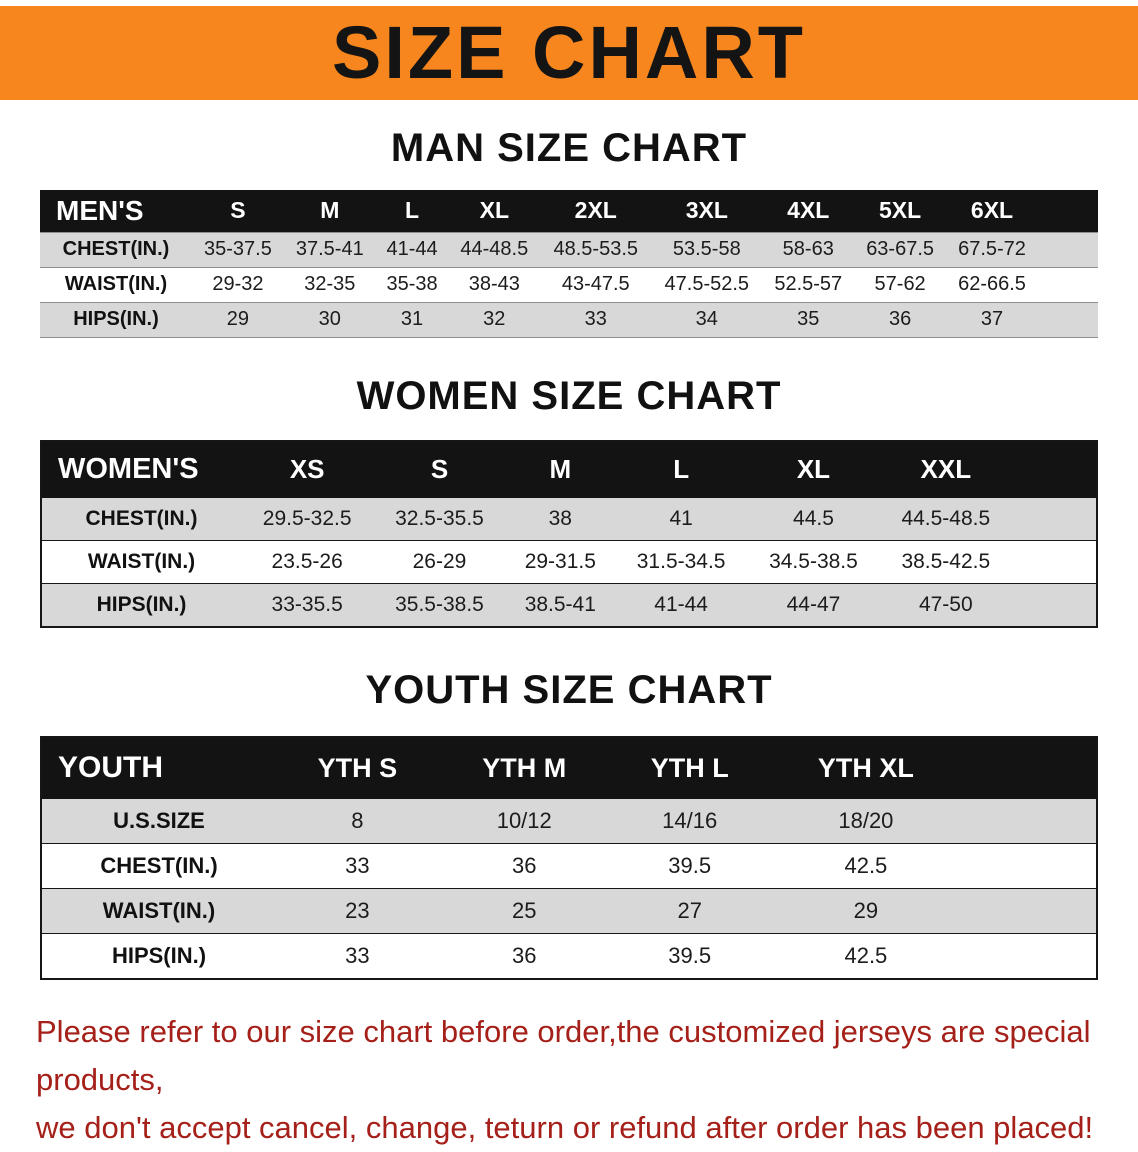  I want to click on size-value-cell: 29, so click(865, 911).